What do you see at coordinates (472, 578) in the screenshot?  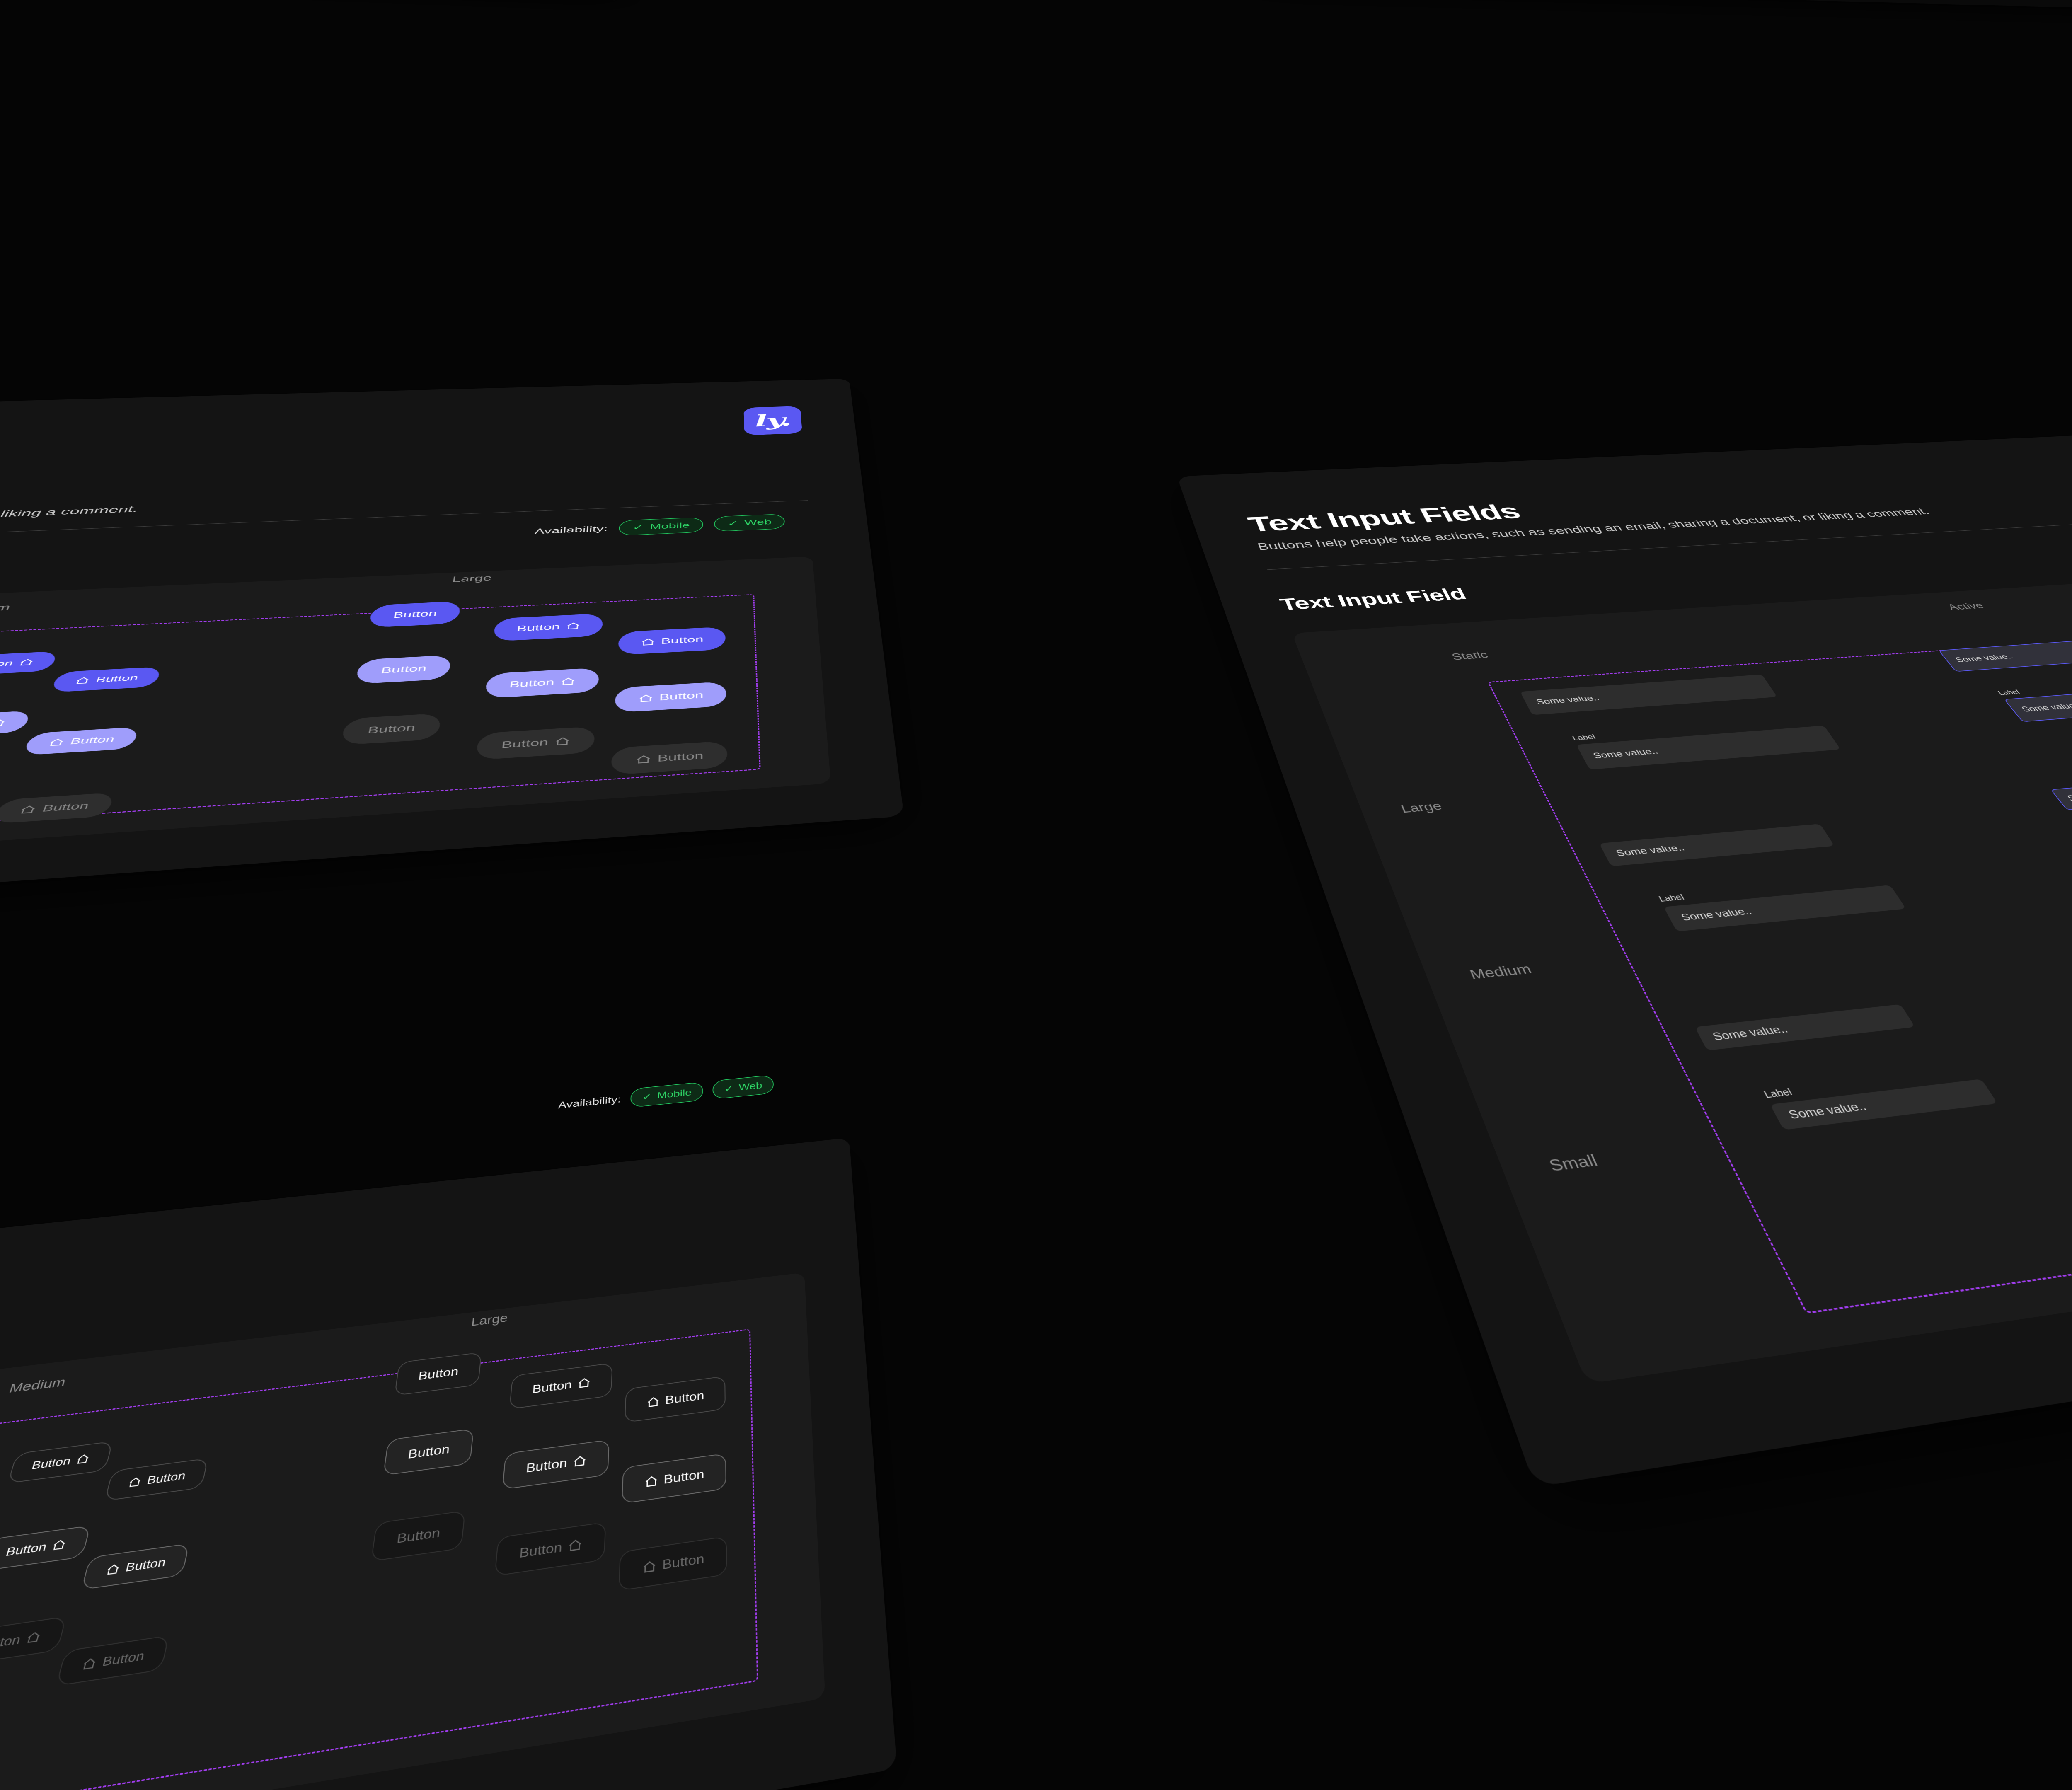 I see `size-label-large: Large` at bounding box center [472, 578].